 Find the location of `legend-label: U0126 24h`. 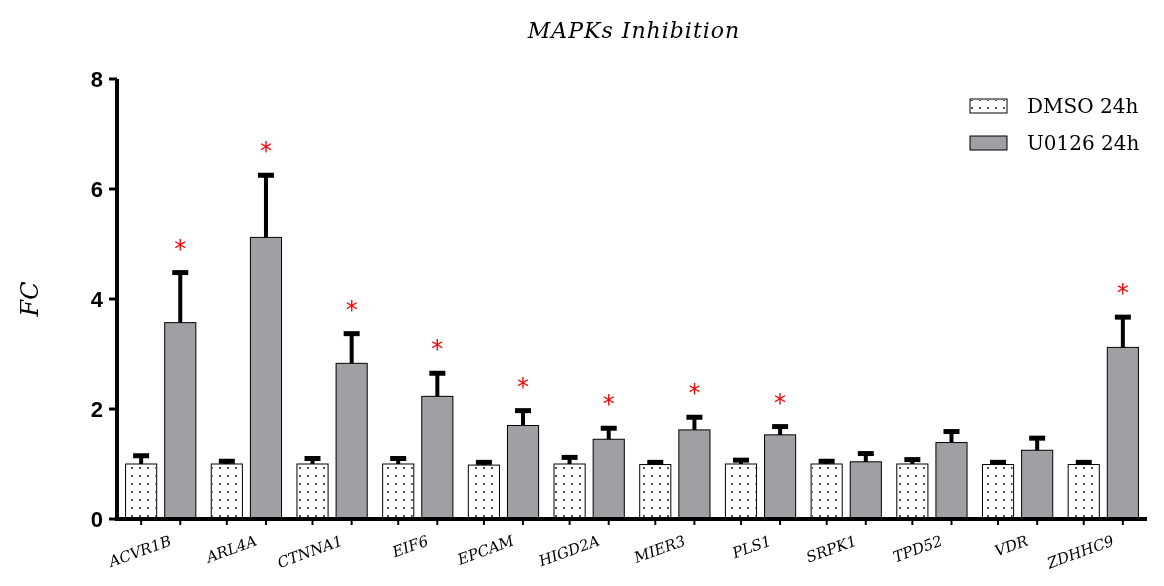

legend-label: U0126 24h is located at coordinates (1083, 143).